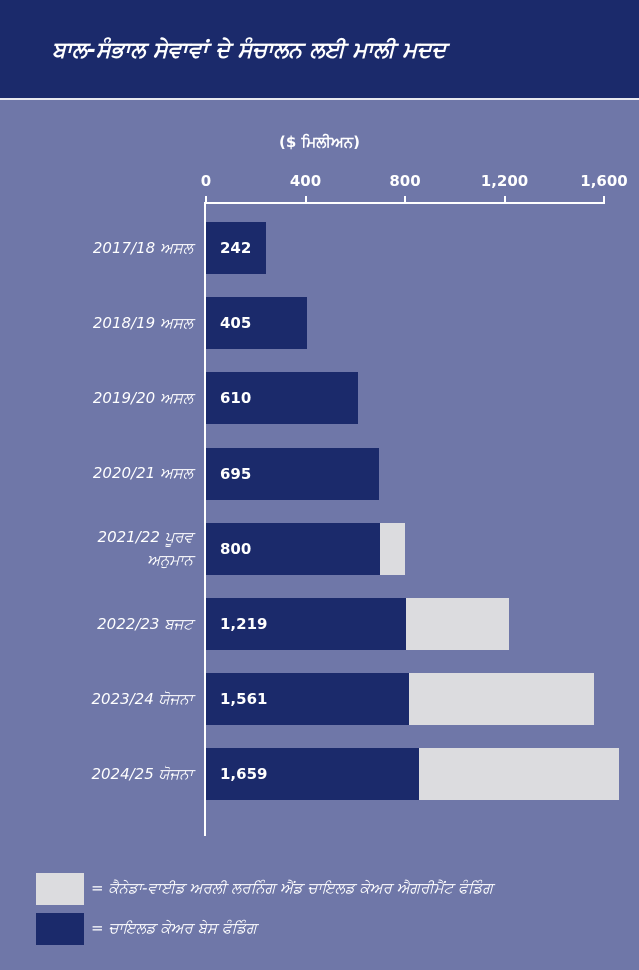 The image size is (639, 970). I want to click on legend-label-base: = ਚਾਇਲਡ ਕੇਅਰ ਬੇਸ ਫੰਡਿੰਗ, so click(174, 928).